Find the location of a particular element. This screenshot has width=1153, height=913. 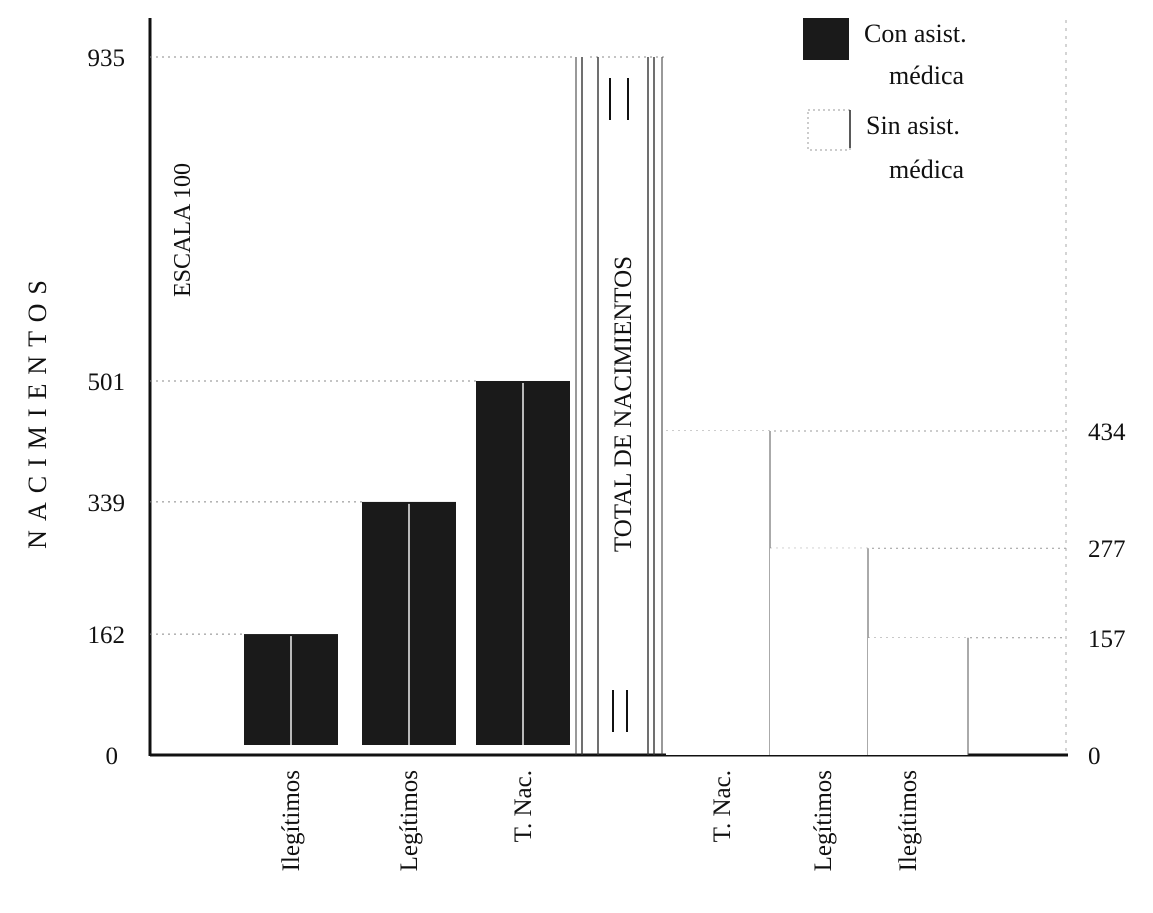

legend-con-line2: médica is located at coordinates (927, 75).